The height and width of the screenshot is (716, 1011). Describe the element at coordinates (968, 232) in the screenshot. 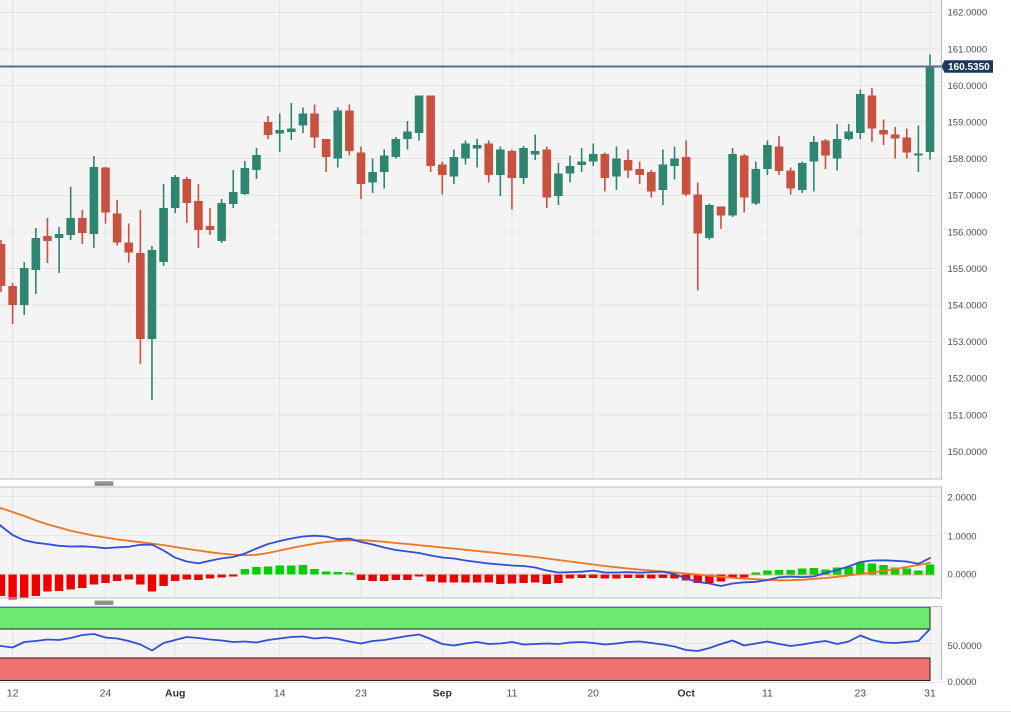

I see `svg-text: 156.0000` at that location.